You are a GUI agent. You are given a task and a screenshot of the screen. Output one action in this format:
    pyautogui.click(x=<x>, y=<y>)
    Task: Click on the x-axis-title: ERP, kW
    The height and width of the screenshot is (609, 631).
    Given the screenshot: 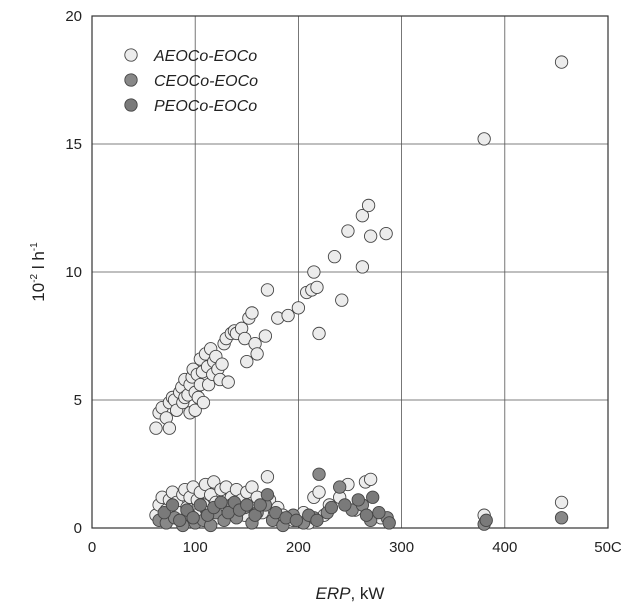 What is the action you would take?
    pyautogui.click(x=350, y=593)
    